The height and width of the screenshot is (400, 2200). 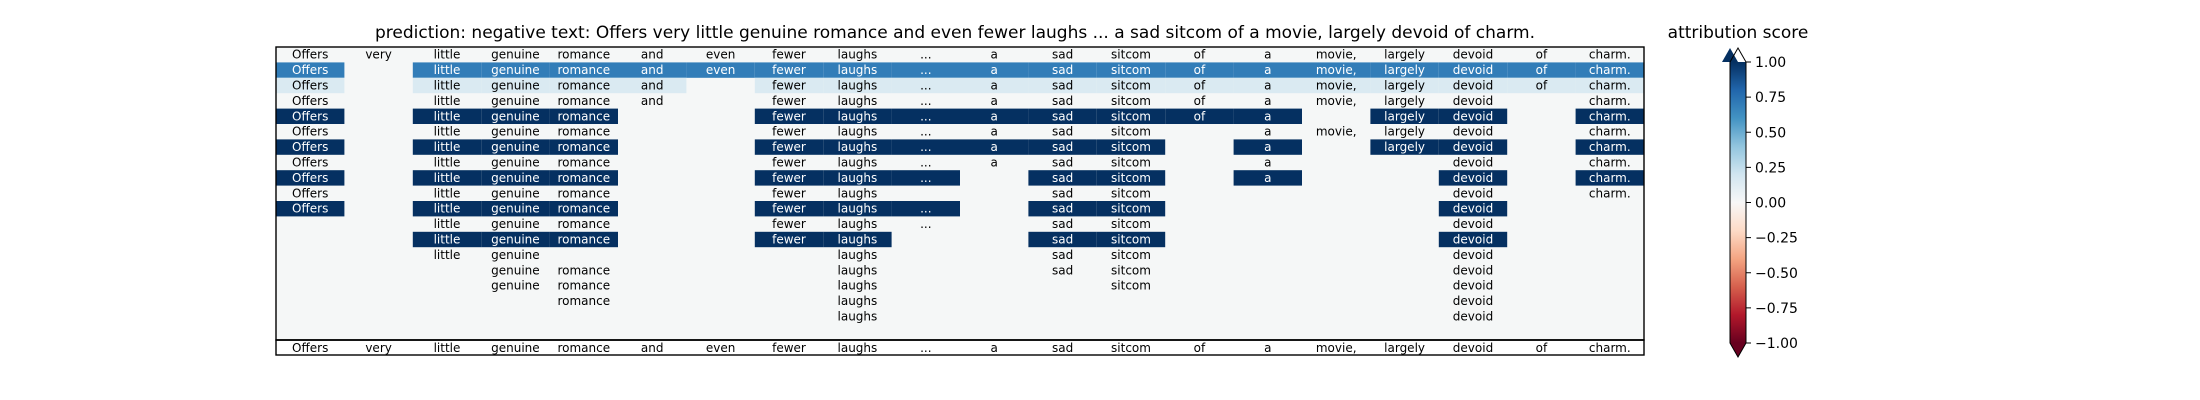 I want to click on sentence-token: movie,, so click(x=1336, y=348).